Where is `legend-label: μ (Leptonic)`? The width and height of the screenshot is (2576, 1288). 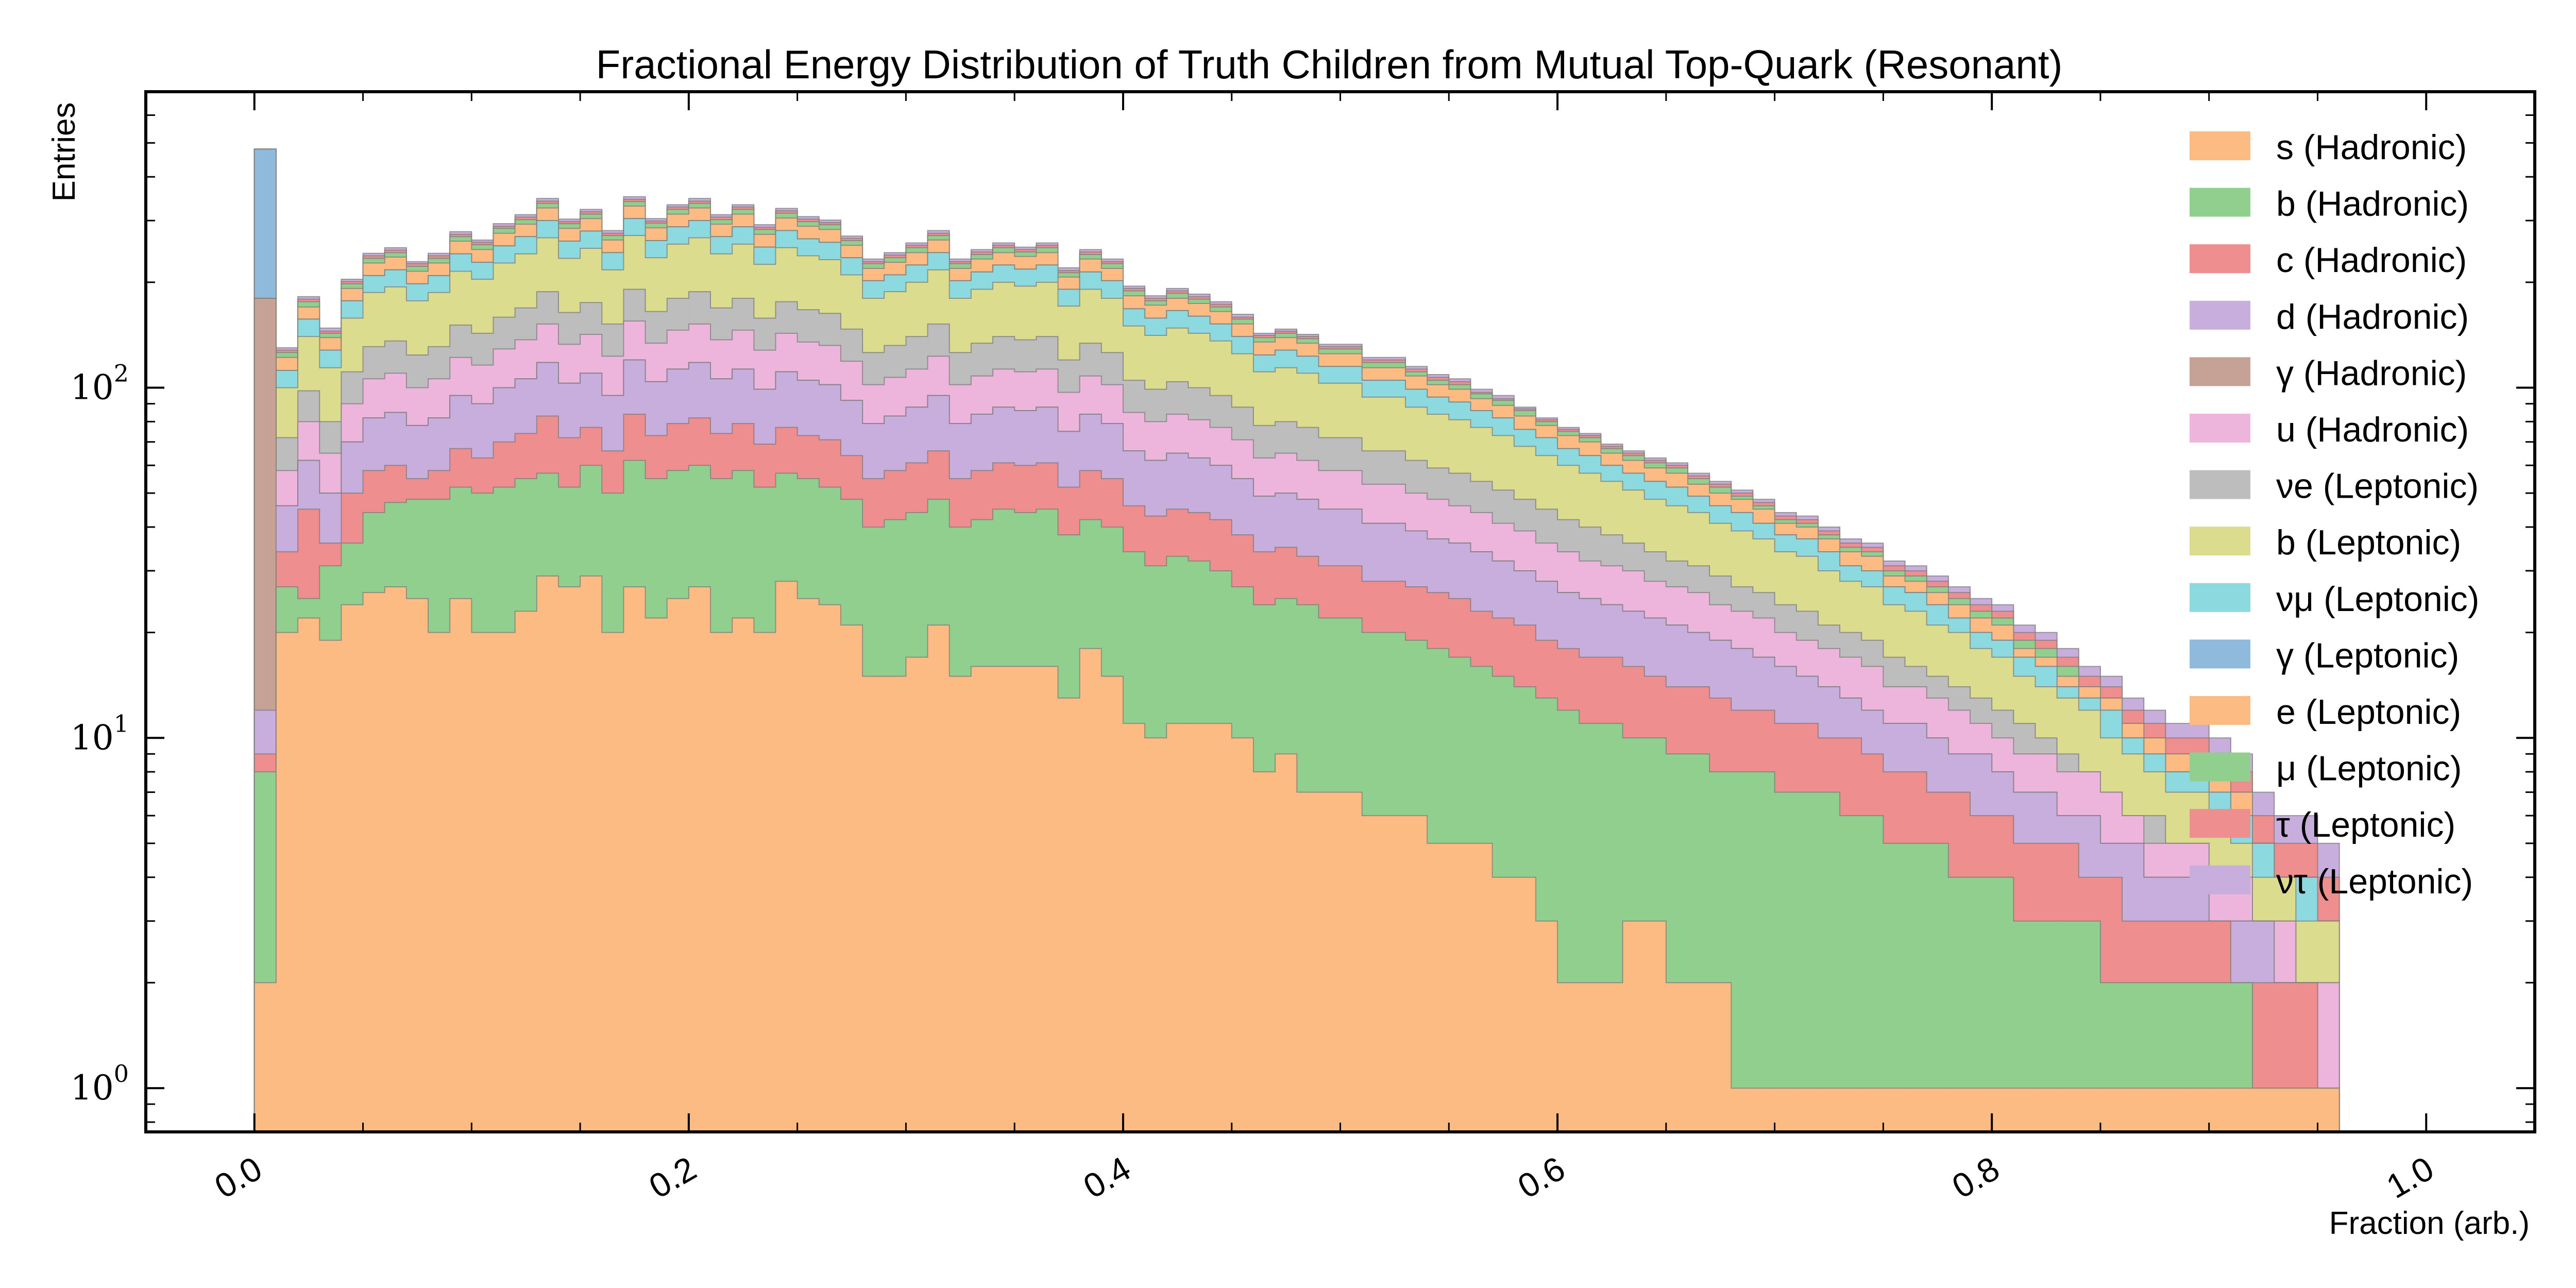 legend-label: μ (Leptonic) is located at coordinates (2369, 768).